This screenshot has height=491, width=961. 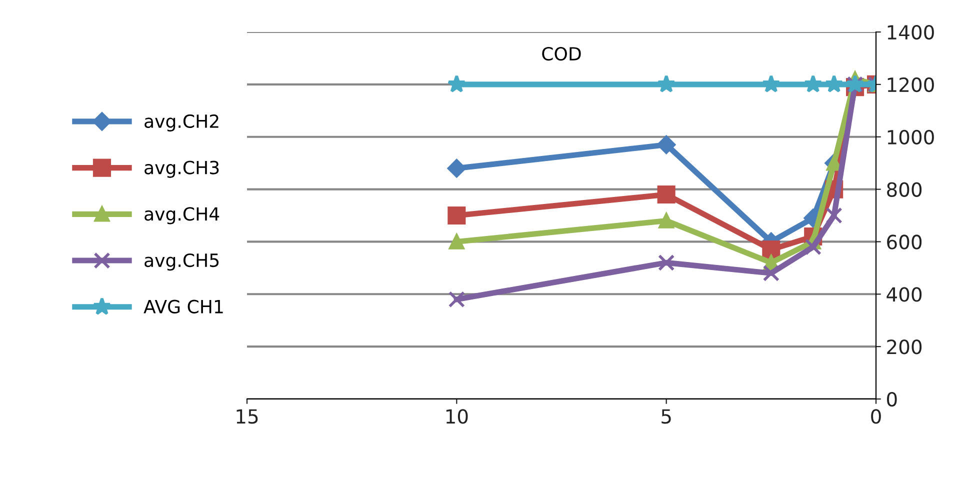 I want to click on y-tick-label: 1200, so click(x=911, y=84).